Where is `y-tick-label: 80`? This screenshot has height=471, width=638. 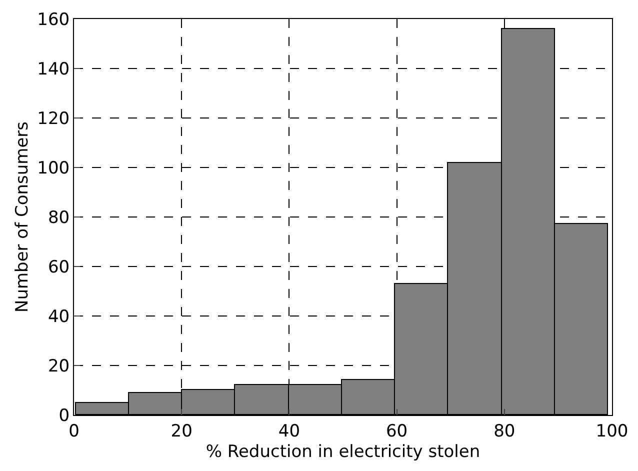 y-tick-label: 80 is located at coordinates (59, 218).